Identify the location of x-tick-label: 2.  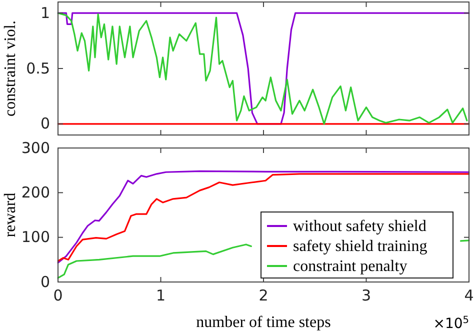
(263, 295).